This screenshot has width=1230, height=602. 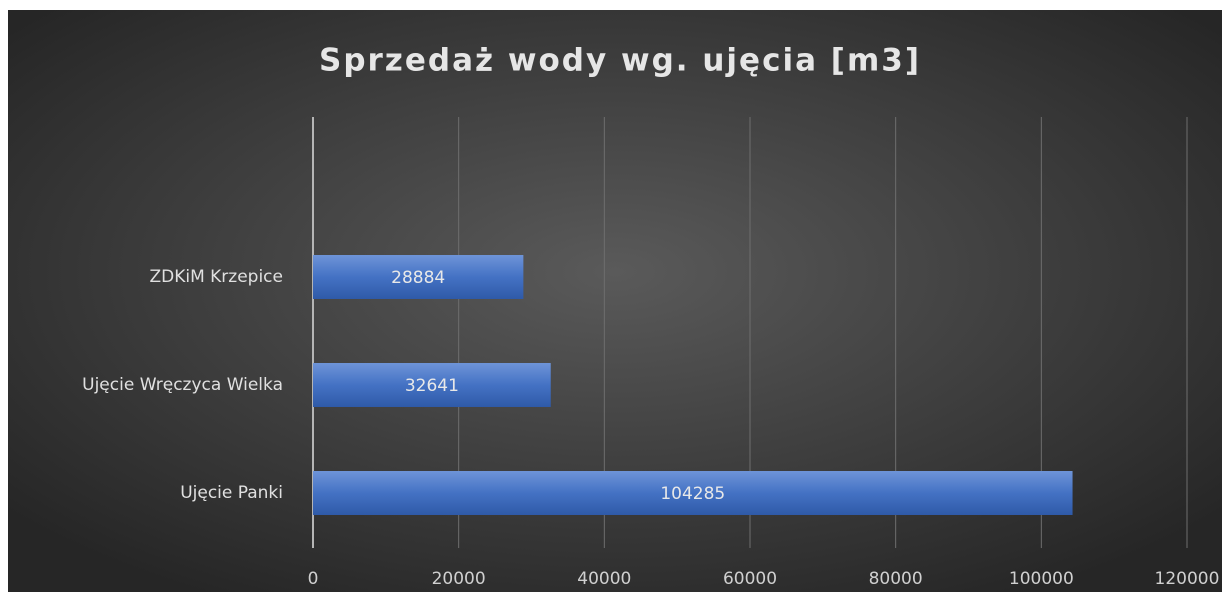 I want to click on x-tick-label: 120000, so click(x=1187, y=579).